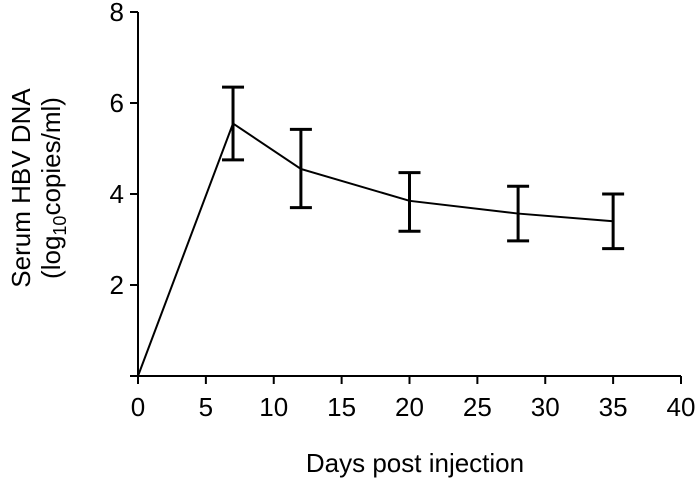  Describe the element at coordinates (117, 285) in the screenshot. I see `y-tick-label: 2` at that location.